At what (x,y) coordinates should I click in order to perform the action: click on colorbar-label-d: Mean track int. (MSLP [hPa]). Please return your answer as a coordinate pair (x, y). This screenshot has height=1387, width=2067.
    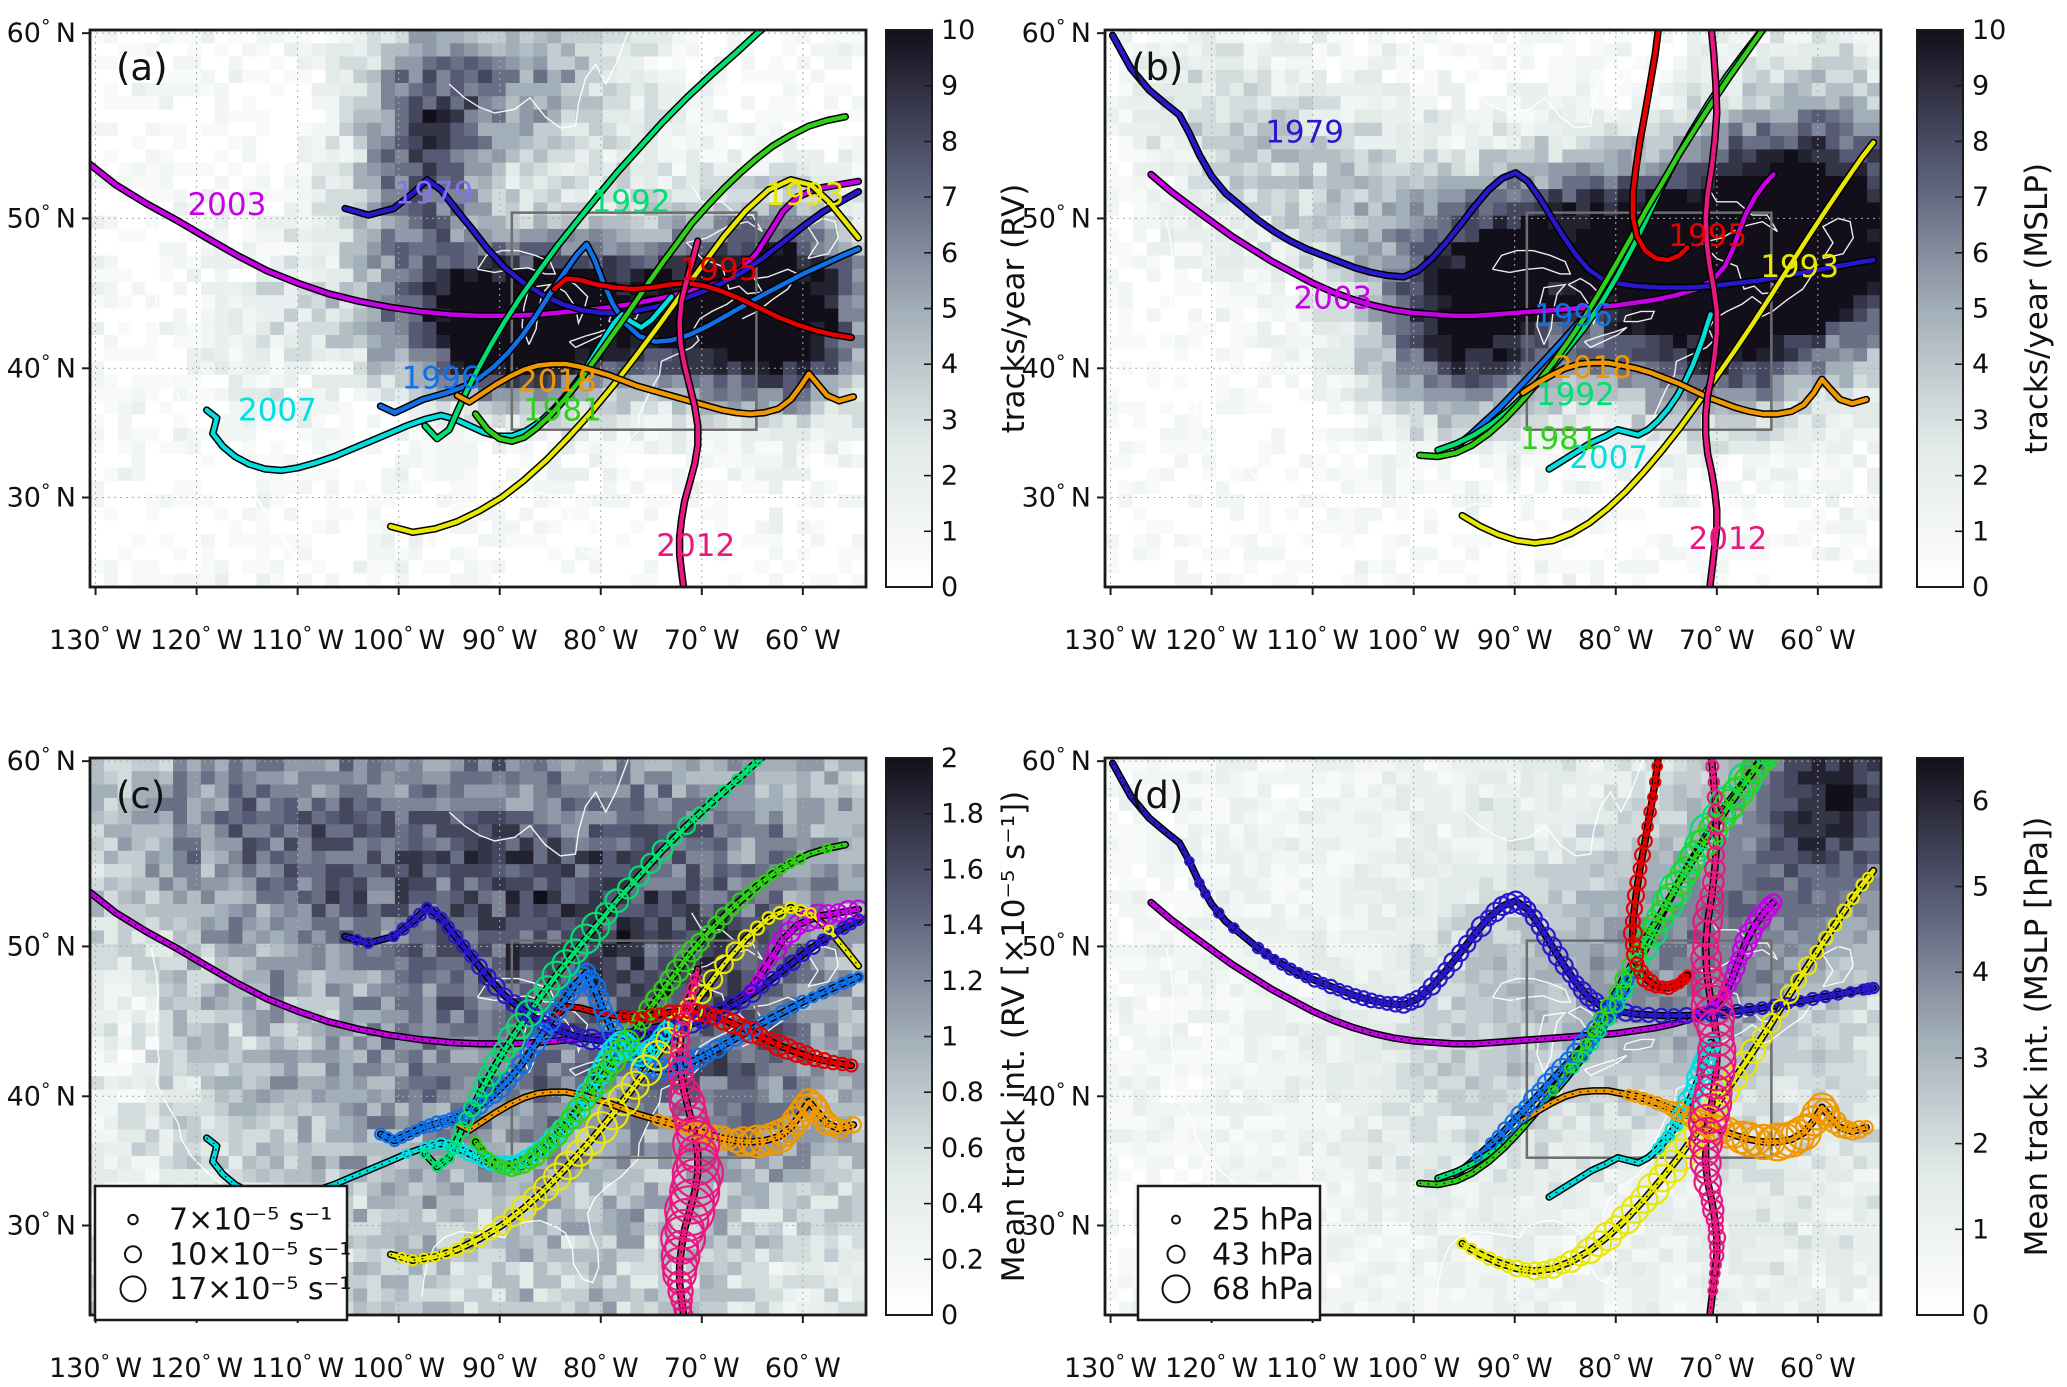
    Looking at the image, I should click on (2037, 1037).